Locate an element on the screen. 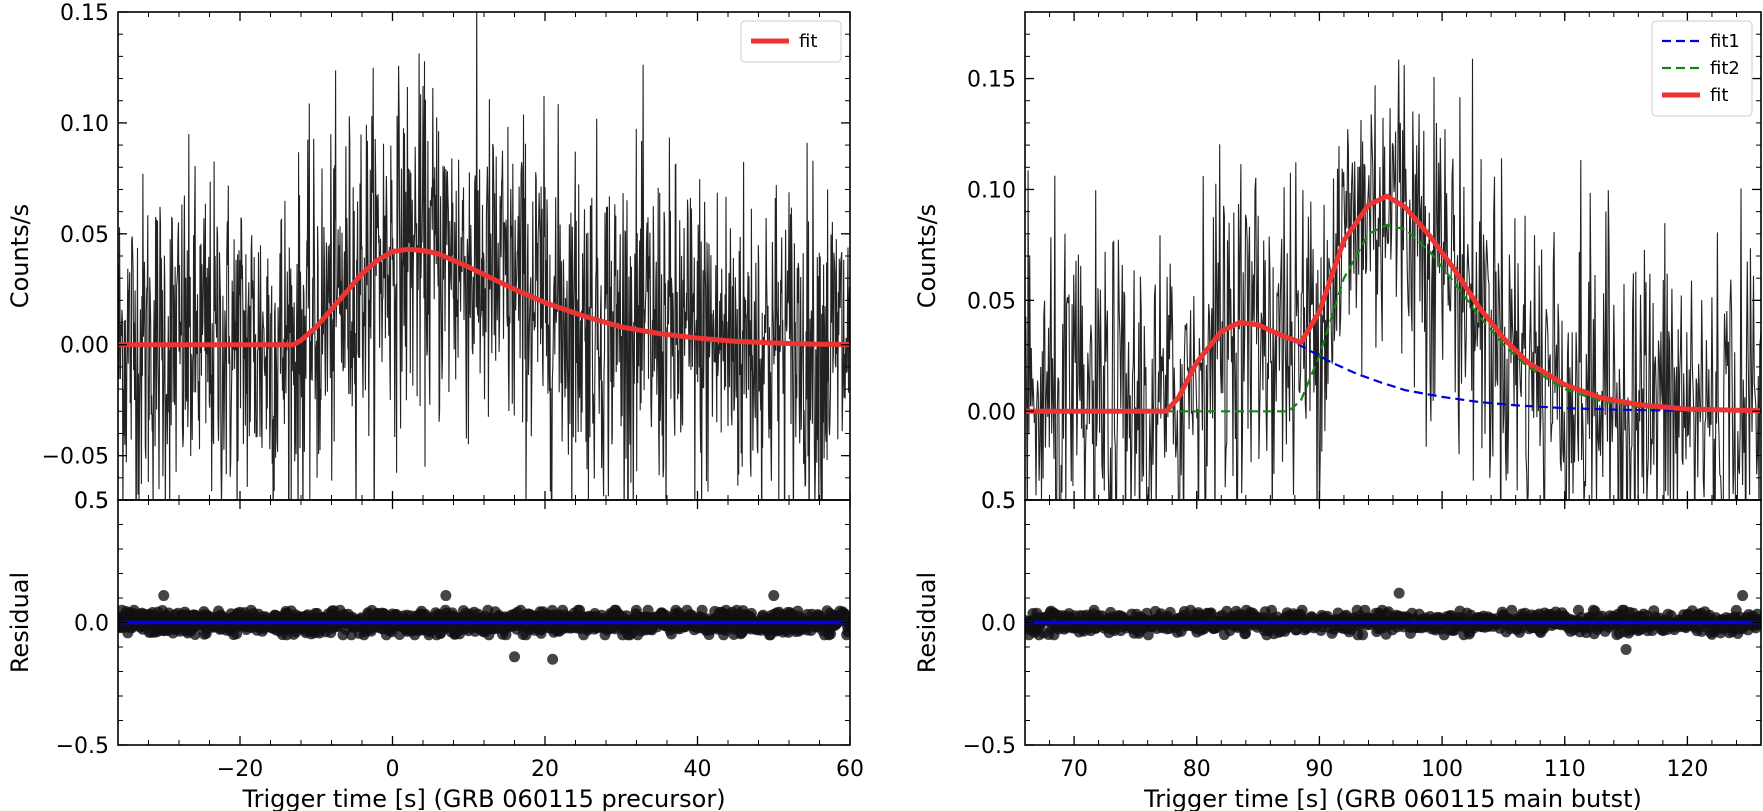 The width and height of the screenshot is (1763, 811). right-top-overflow-label: 0.5 is located at coordinates (998, 501).